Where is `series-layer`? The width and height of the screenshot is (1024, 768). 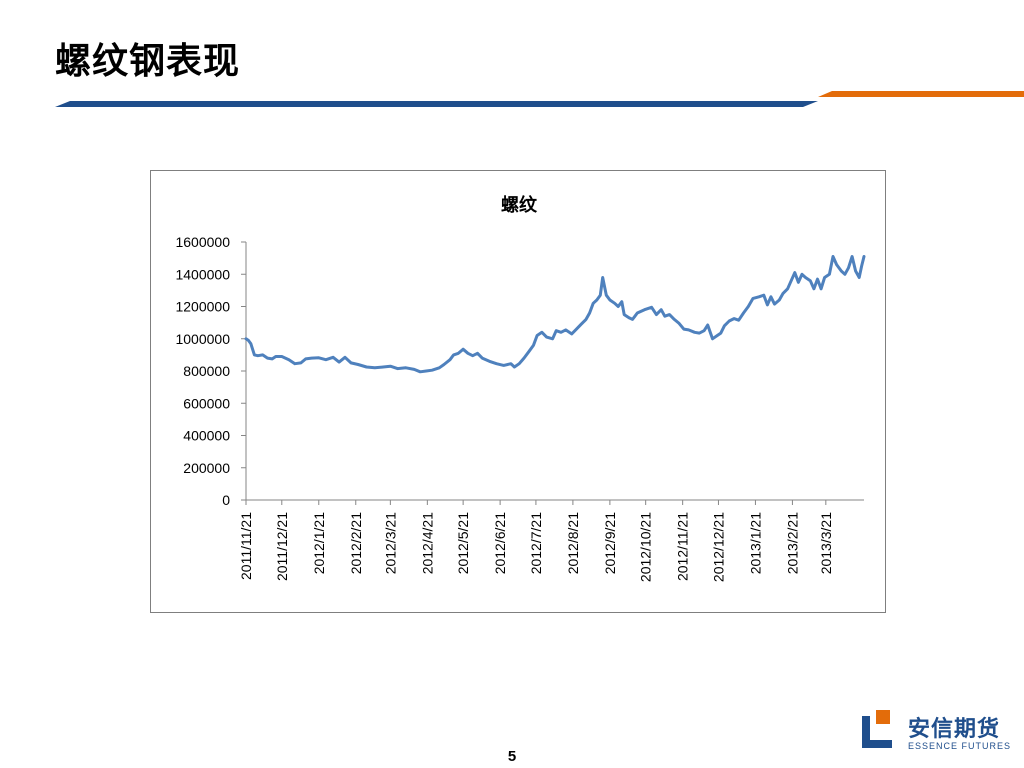 series-layer is located at coordinates (555, 314).